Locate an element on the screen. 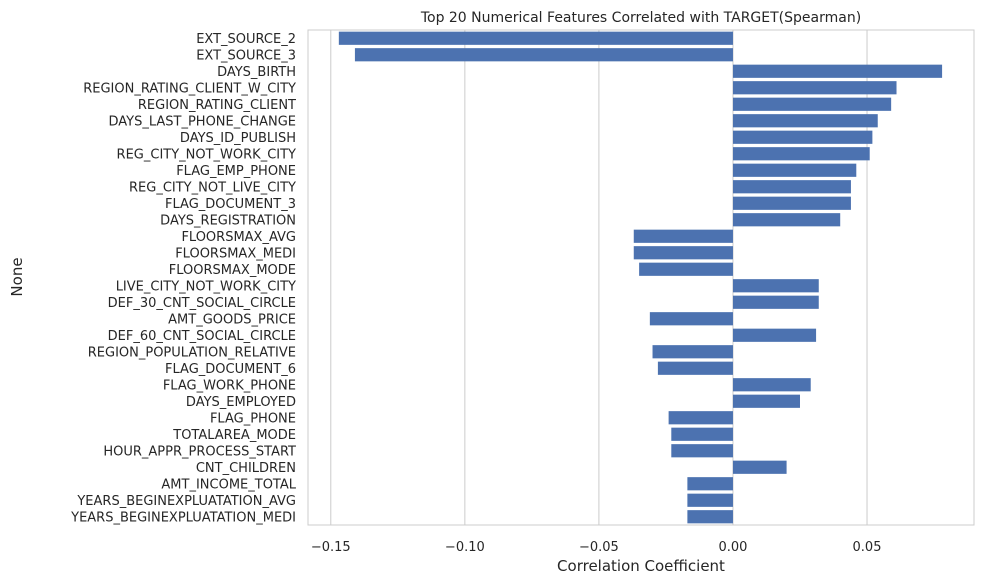 This screenshot has width=984, height=588. x-tick-label: 0.05 is located at coordinates (867, 547).